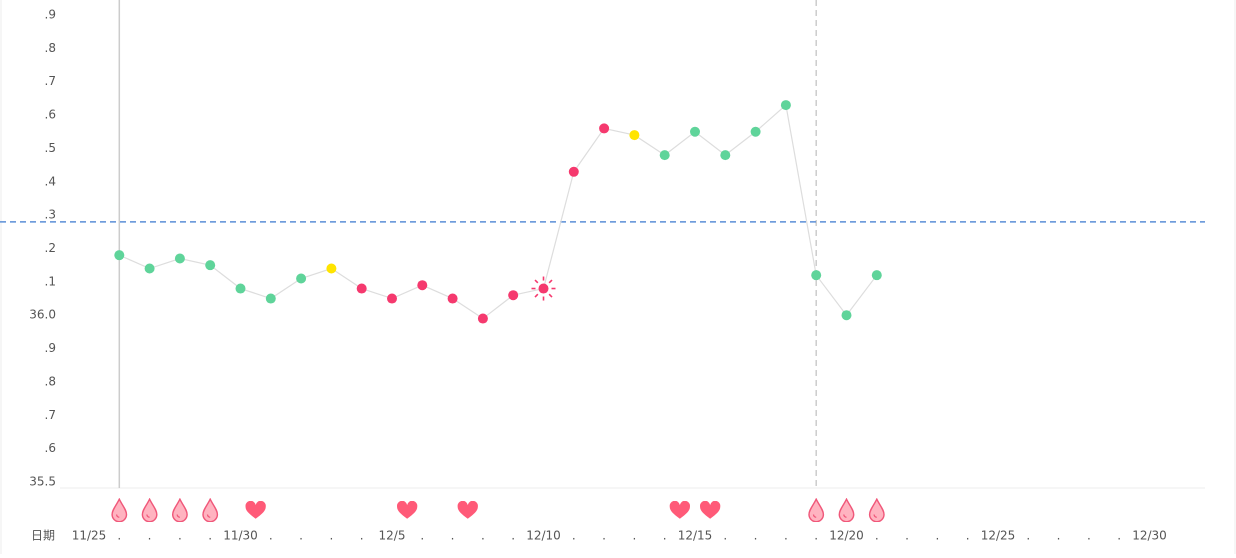  Describe the element at coordinates (50, 181) in the screenshot. I see `y-tick-label: .4` at that location.